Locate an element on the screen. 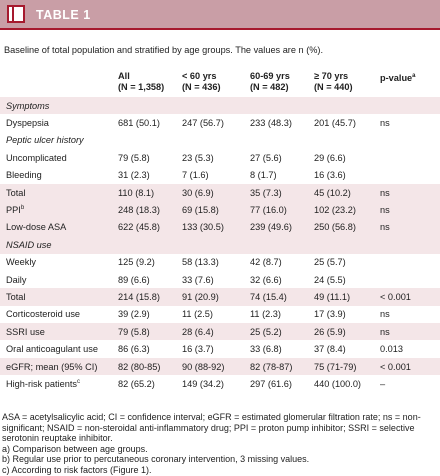 The width and height of the screenshot is (440, 476). row-label-text: PPI is located at coordinates (13, 210).